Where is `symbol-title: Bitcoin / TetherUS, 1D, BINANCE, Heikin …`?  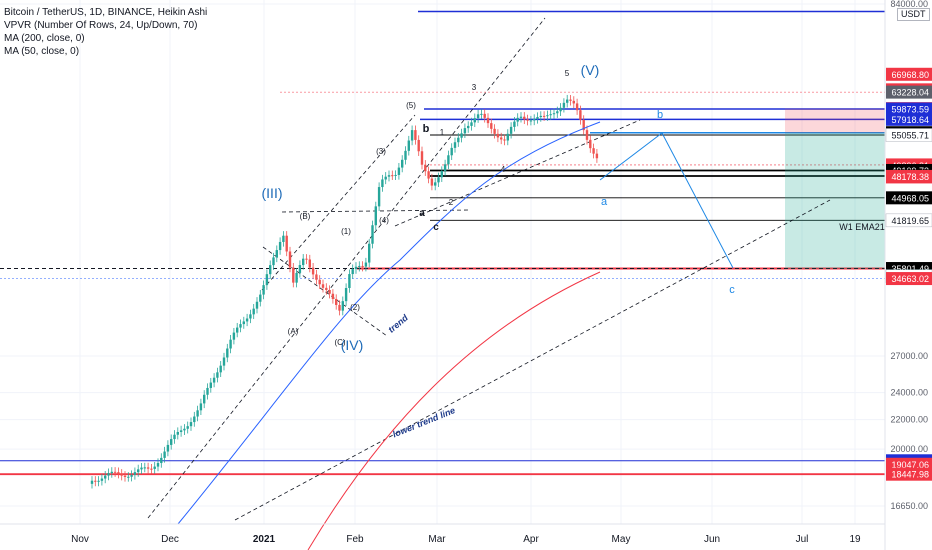 symbol-title: Bitcoin / TetherUS, 1D, BINANCE, Heikin … is located at coordinates (106, 12).